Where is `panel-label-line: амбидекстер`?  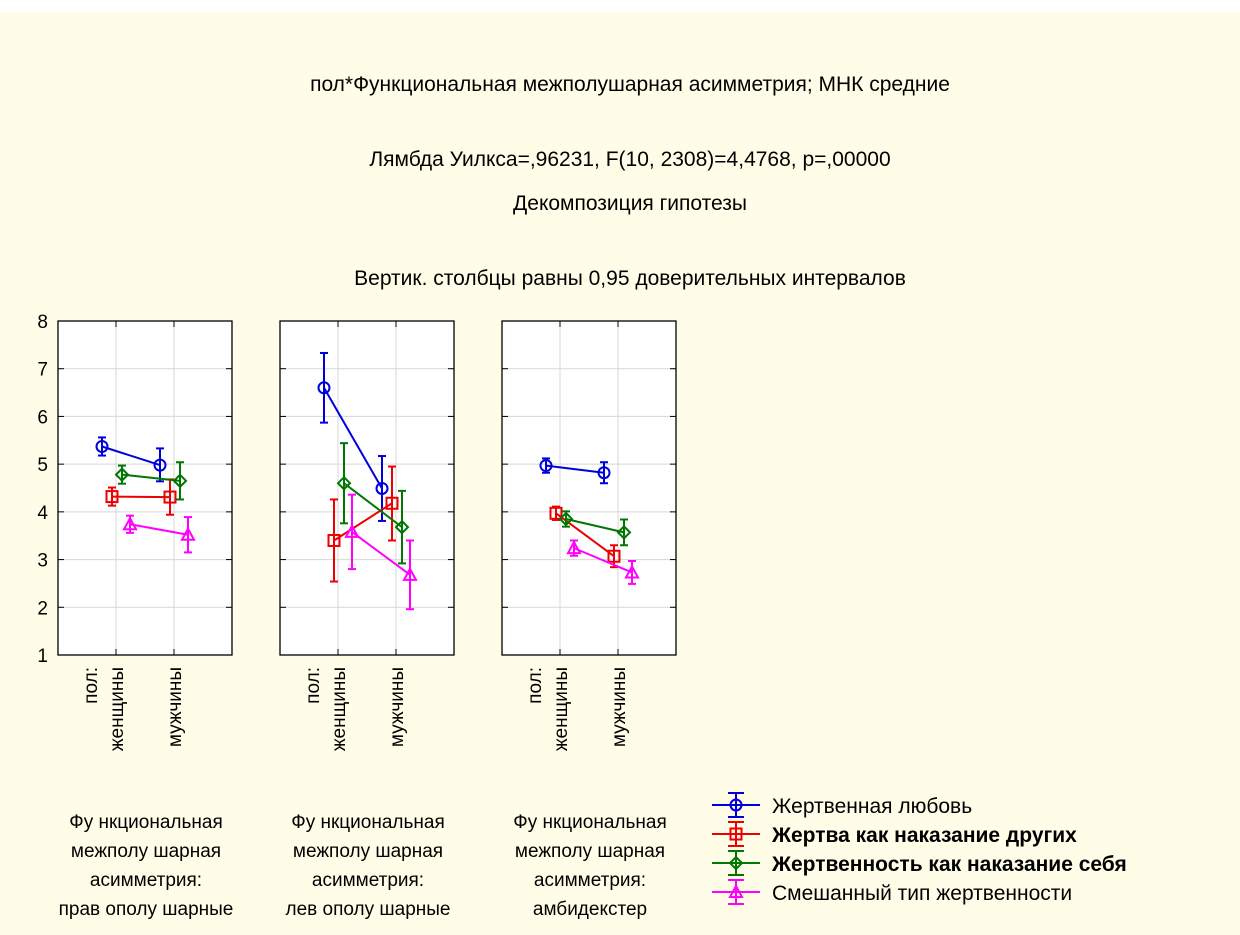 panel-label-line: амбидекстер is located at coordinates (590, 909).